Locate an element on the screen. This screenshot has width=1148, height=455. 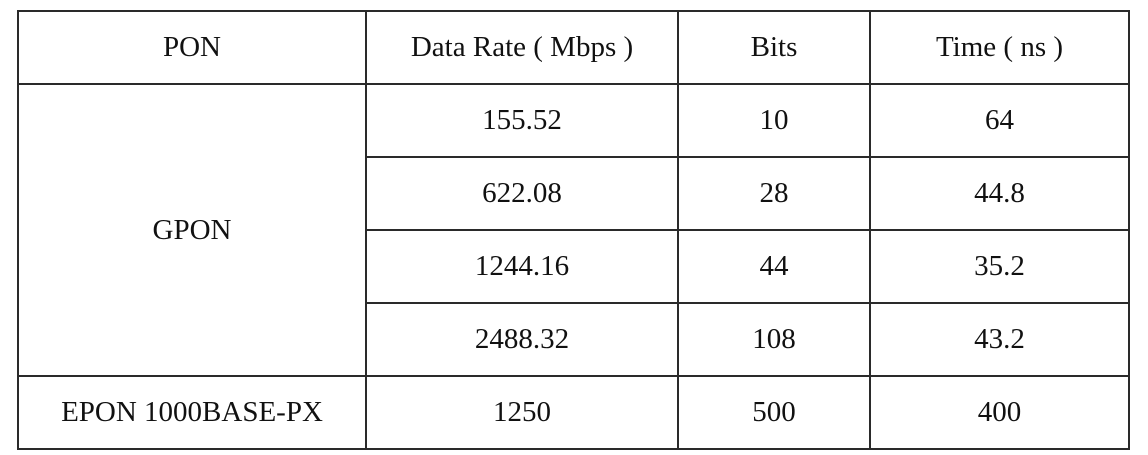
pon-cell-epon: EPON 1000BASE-PX is located at coordinates (192, 412).